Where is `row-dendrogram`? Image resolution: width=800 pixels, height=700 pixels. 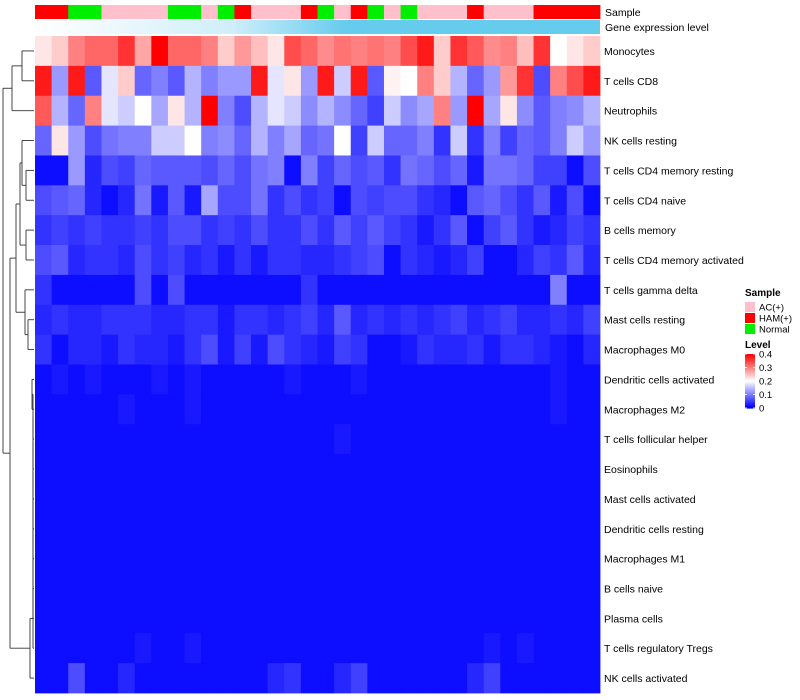
row-dendrogram is located at coordinates (18, 364).